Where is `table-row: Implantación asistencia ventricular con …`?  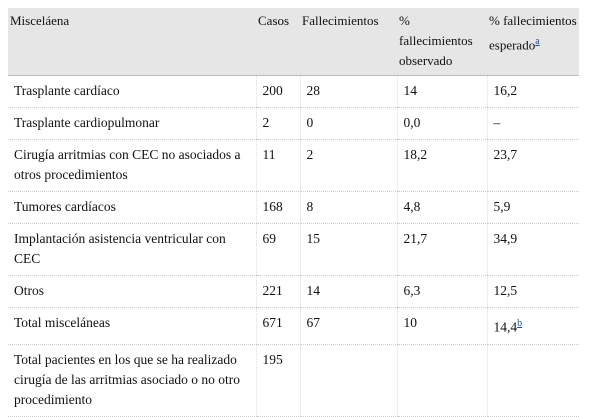
table-row: Implantación asistencia ventricular con … is located at coordinates (293, 249).